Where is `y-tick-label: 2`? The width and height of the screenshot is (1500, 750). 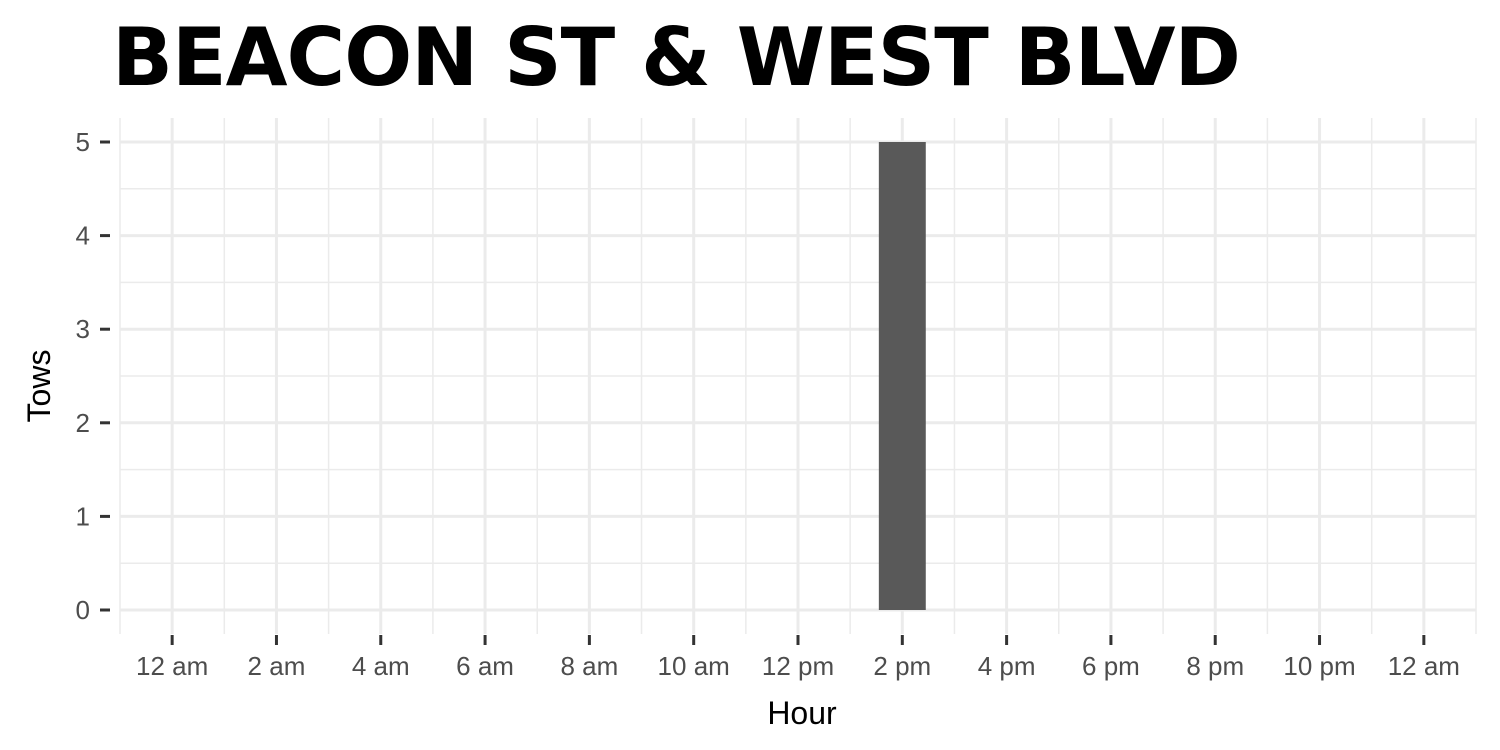
y-tick-label: 2 is located at coordinates (83, 423).